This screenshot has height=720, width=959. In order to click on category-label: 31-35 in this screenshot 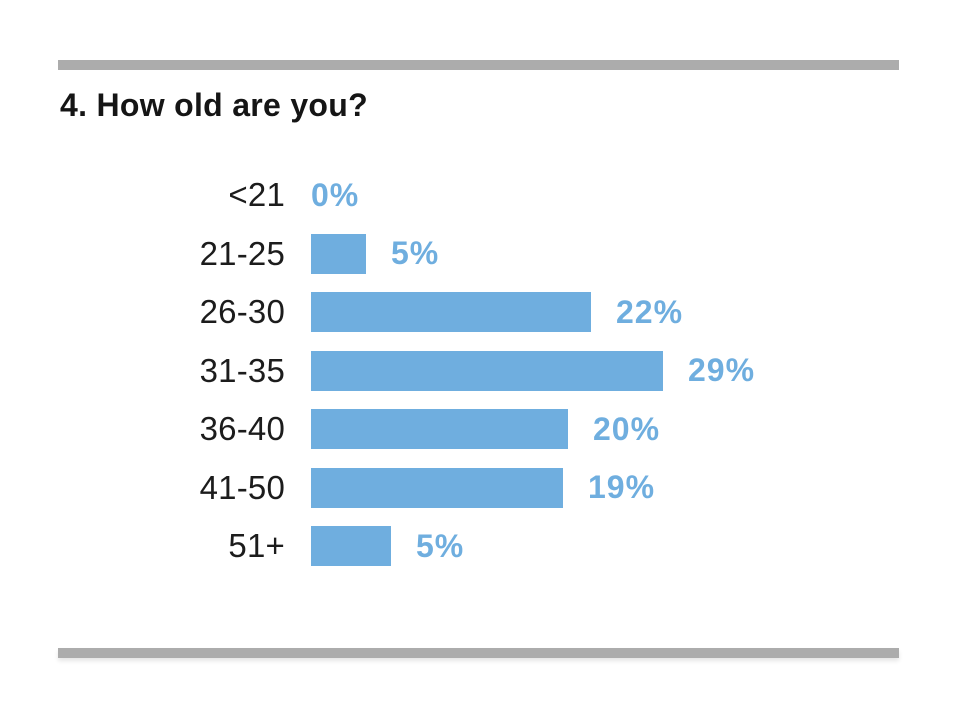, I will do `click(242, 370)`.